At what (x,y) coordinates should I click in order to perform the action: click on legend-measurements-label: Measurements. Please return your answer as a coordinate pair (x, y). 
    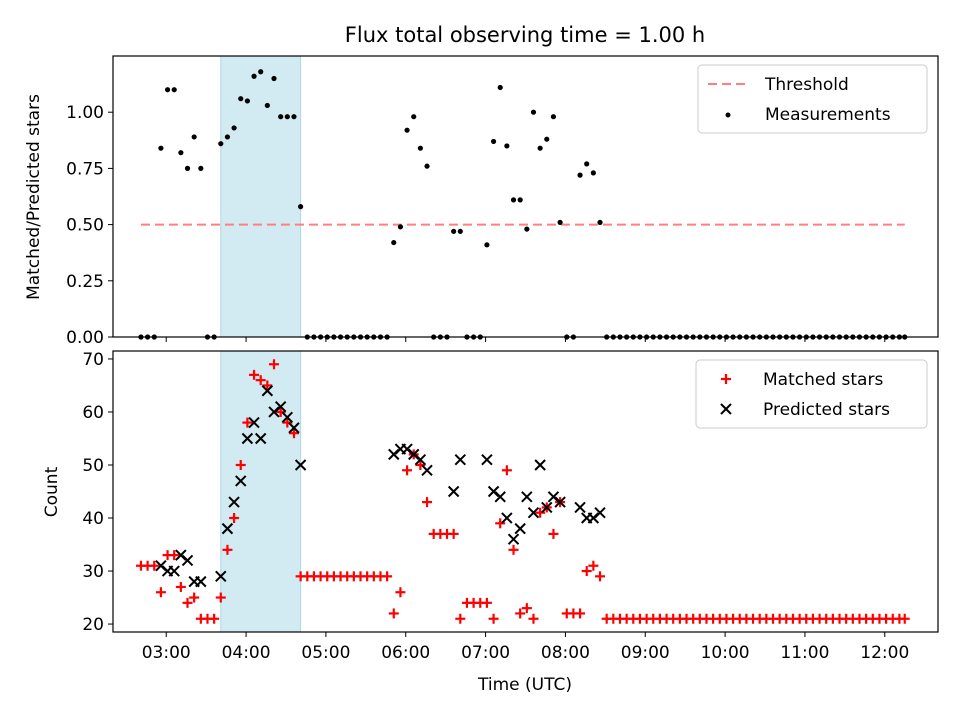
    Looking at the image, I should click on (828, 115).